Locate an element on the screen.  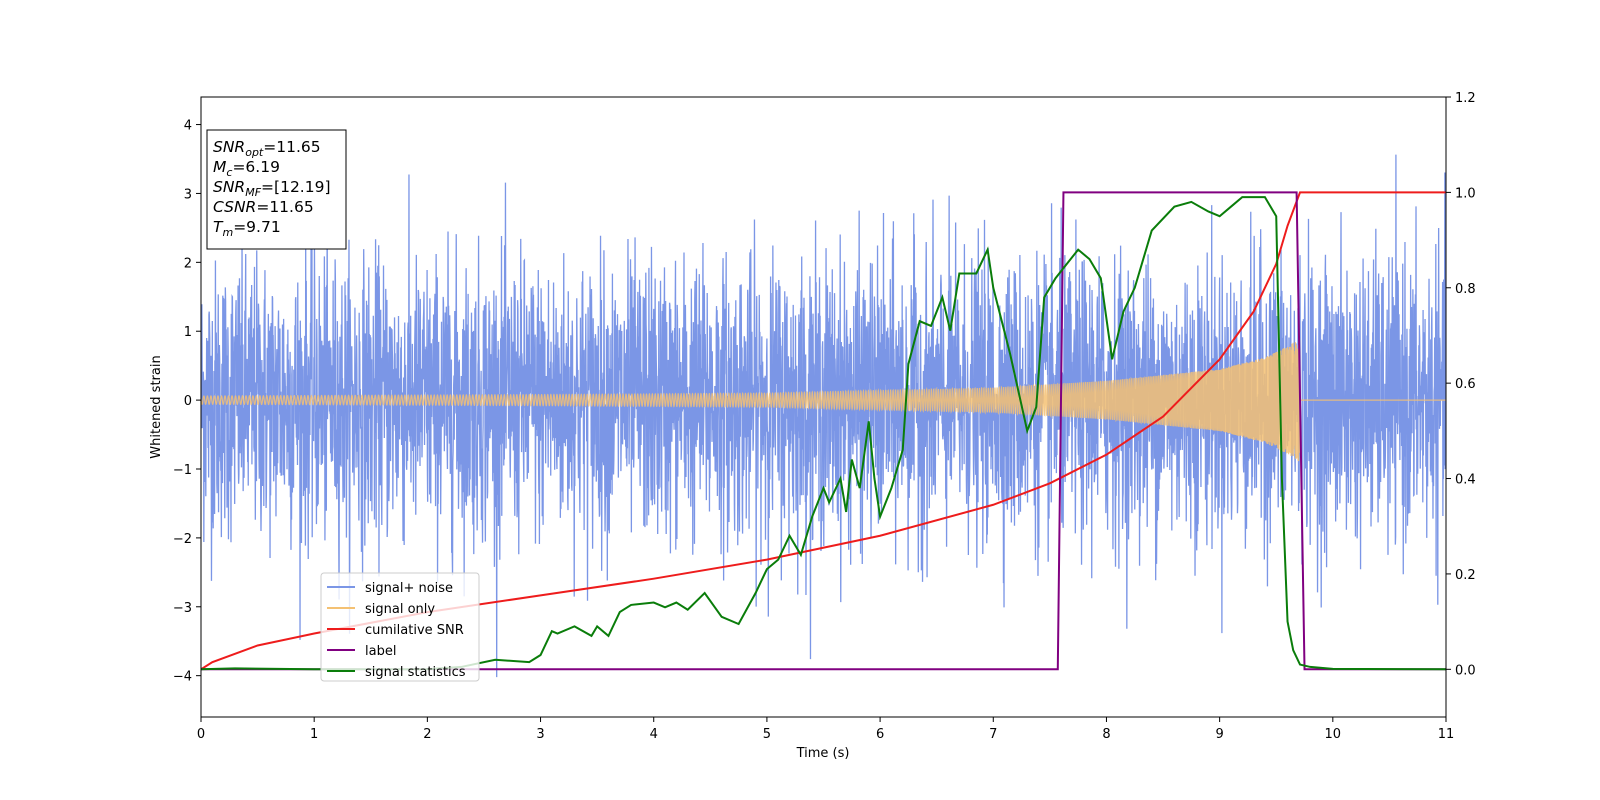
x-axis: 0 1 2 3 4 5 6 7 8 9 10 11 is located at coordinates (825, 729).